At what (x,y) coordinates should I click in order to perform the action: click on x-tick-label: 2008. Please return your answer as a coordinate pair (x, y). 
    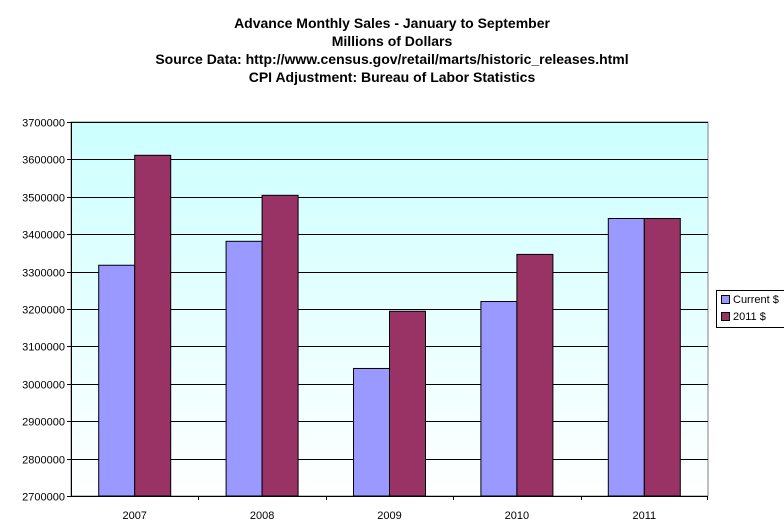
    Looking at the image, I should click on (262, 516).